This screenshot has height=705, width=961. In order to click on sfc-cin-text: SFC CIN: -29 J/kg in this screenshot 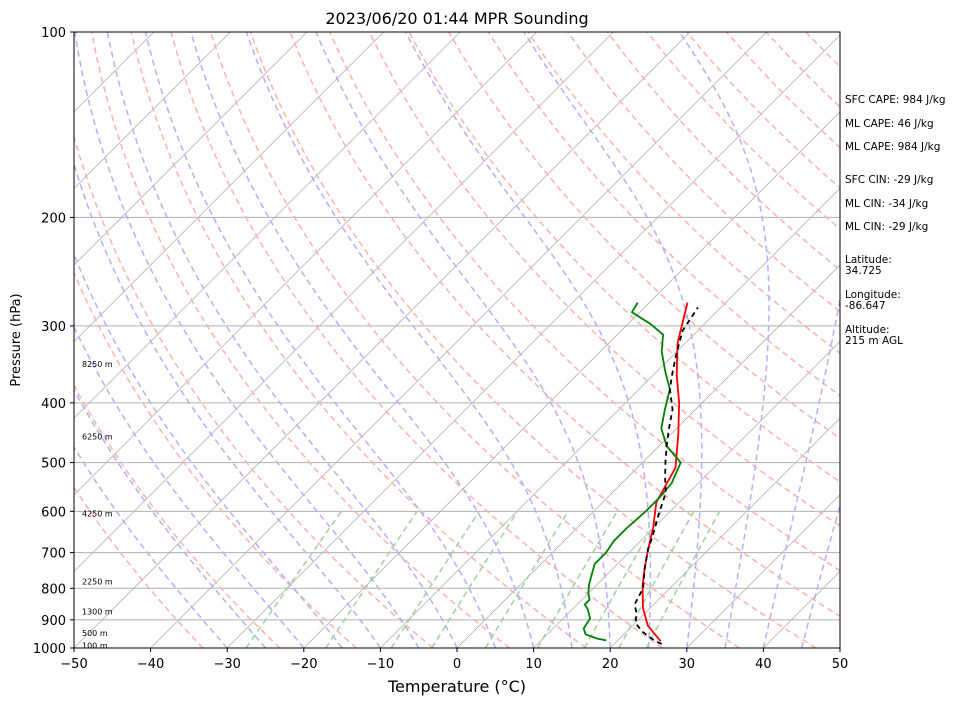, I will do `click(889, 180)`.